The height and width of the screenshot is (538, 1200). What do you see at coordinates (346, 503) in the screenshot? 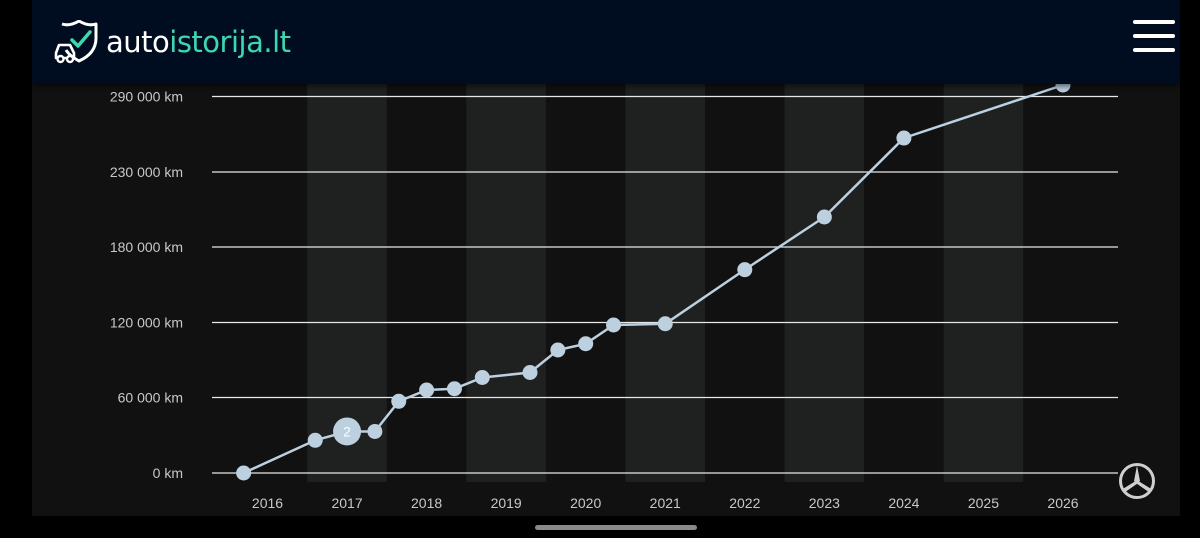
I see `x-tick-label: 2017` at bounding box center [346, 503].